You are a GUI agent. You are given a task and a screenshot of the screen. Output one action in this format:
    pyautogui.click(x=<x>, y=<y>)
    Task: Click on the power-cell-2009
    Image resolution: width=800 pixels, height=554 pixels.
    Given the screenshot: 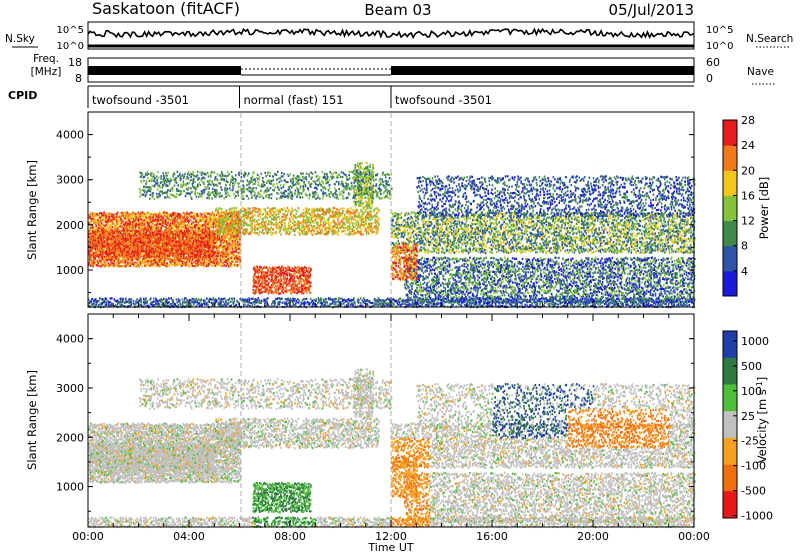 What is the action you would take?
    pyautogui.click(x=189, y=266)
    